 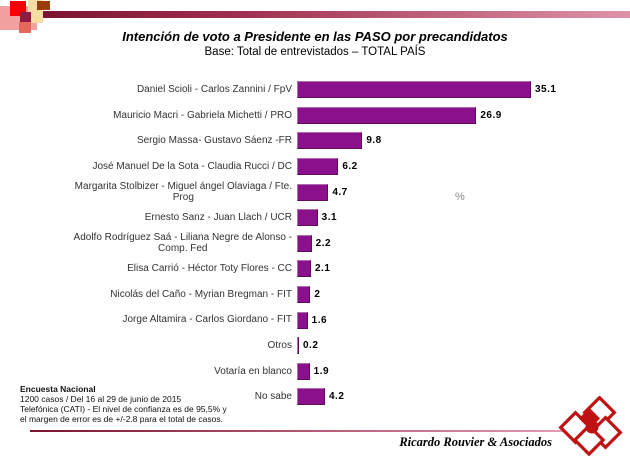 What do you see at coordinates (25, 17) in the screenshot?
I see `decor-square-maroon` at bounding box center [25, 17].